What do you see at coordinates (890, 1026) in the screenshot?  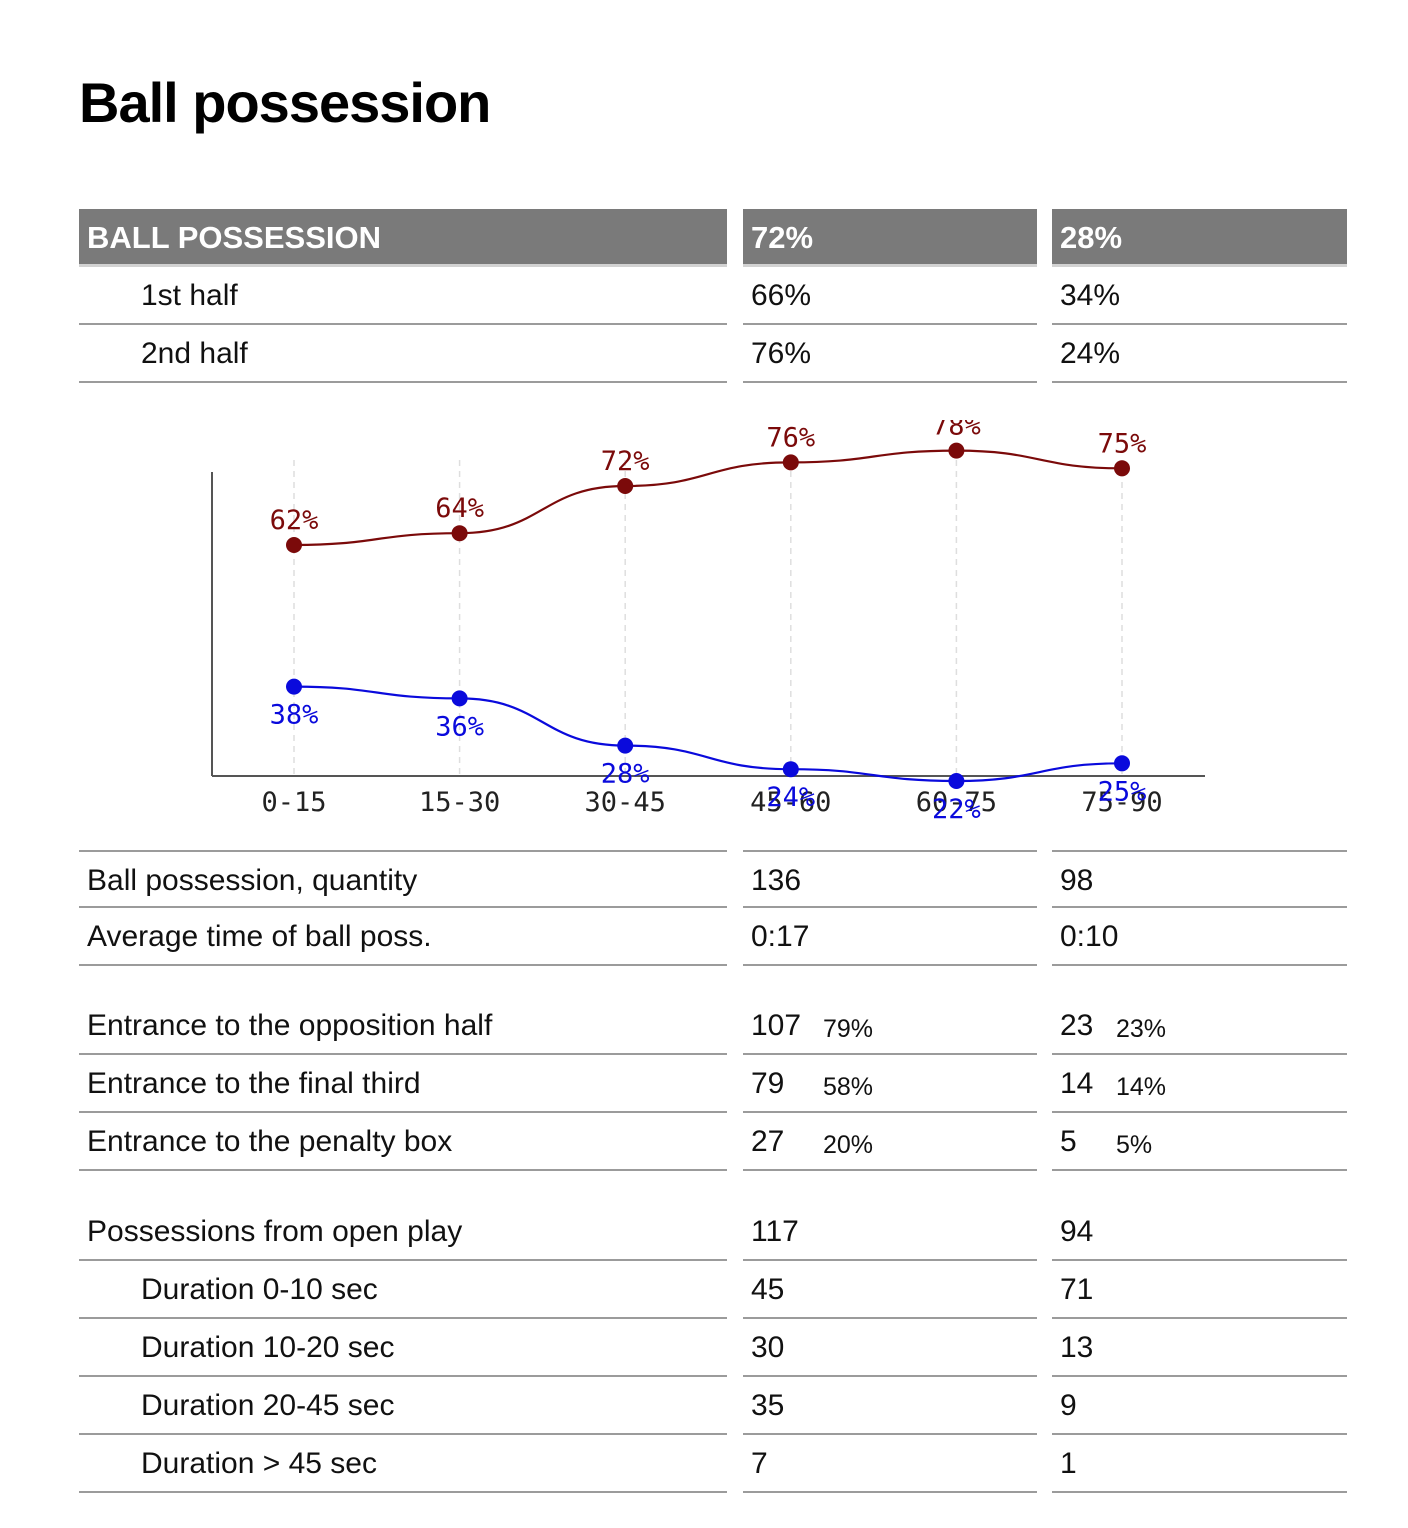 I see `entrance-team-a-cell: 107 79%` at bounding box center [890, 1026].